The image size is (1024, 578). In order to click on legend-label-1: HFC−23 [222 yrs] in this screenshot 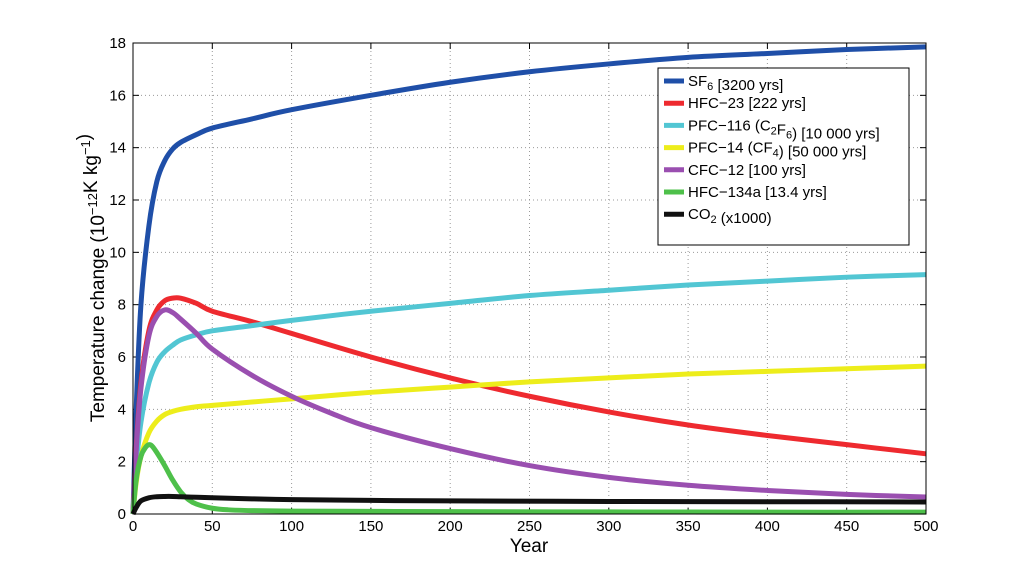, I will do `click(747, 103)`.